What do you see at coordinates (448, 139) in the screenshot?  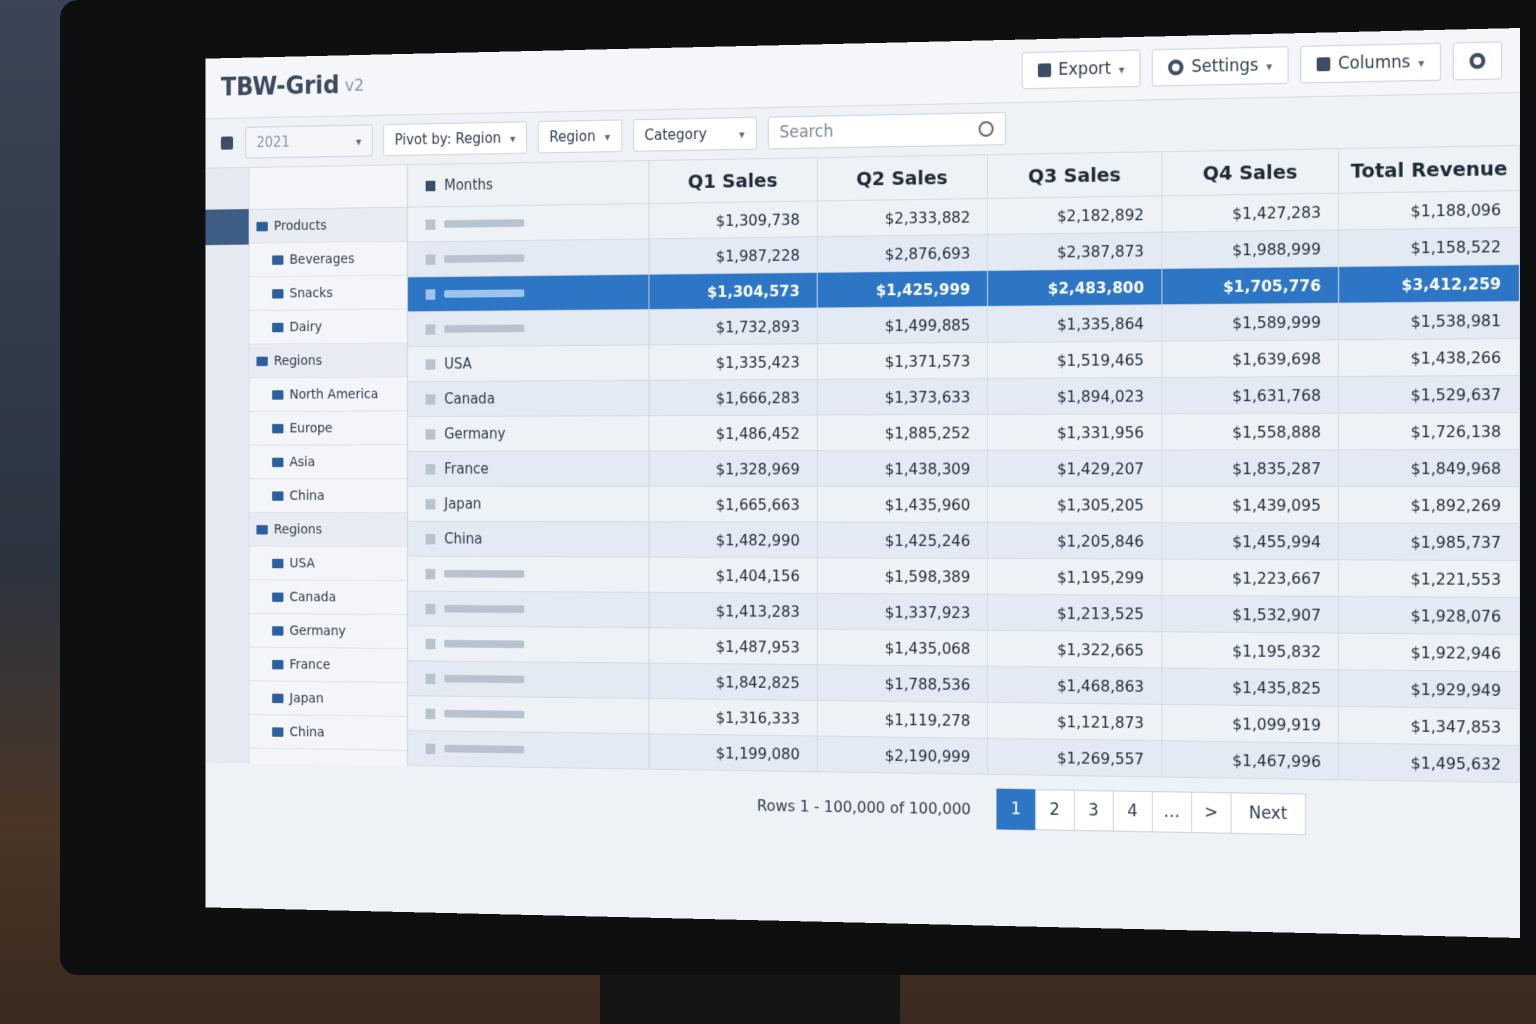 I see `pivot-label: Pivot by: Region` at bounding box center [448, 139].